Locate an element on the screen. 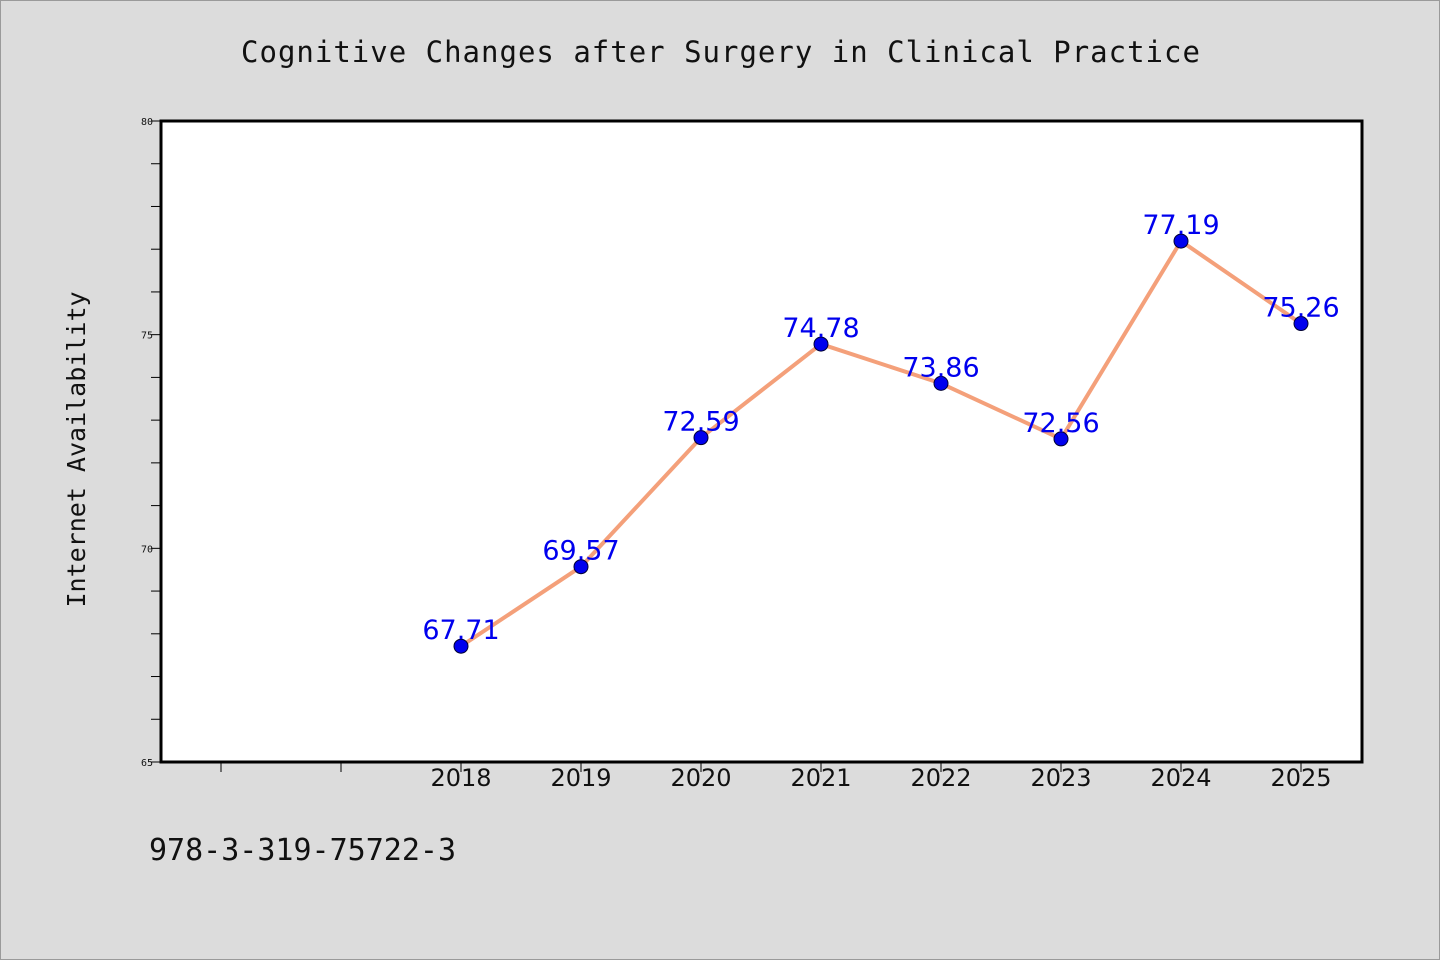  x-tick-label: 2018 is located at coordinates (460, 778).